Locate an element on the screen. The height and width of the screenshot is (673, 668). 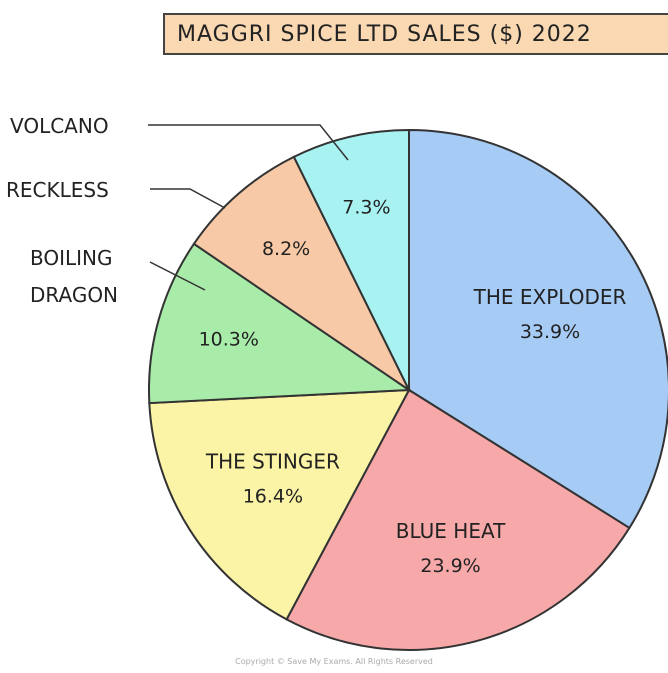
slice-percent-reckless: 8.2% is located at coordinates (286, 249).